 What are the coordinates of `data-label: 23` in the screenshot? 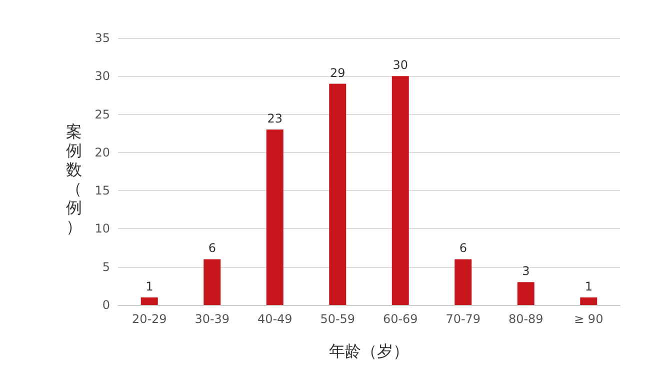 It's located at (275, 119).